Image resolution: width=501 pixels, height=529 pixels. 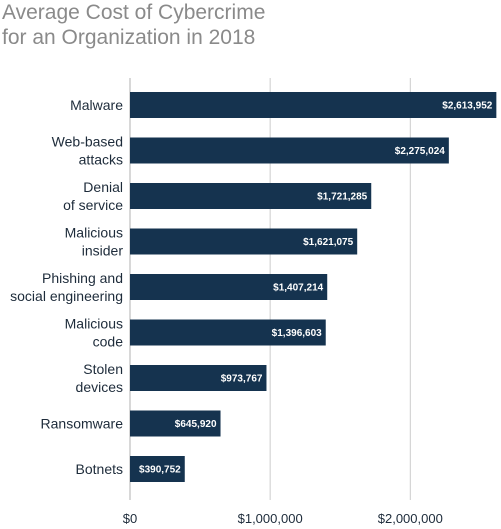 What do you see at coordinates (328, 242) in the screenshot?
I see `value-label-3: $1,621,075` at bounding box center [328, 242].